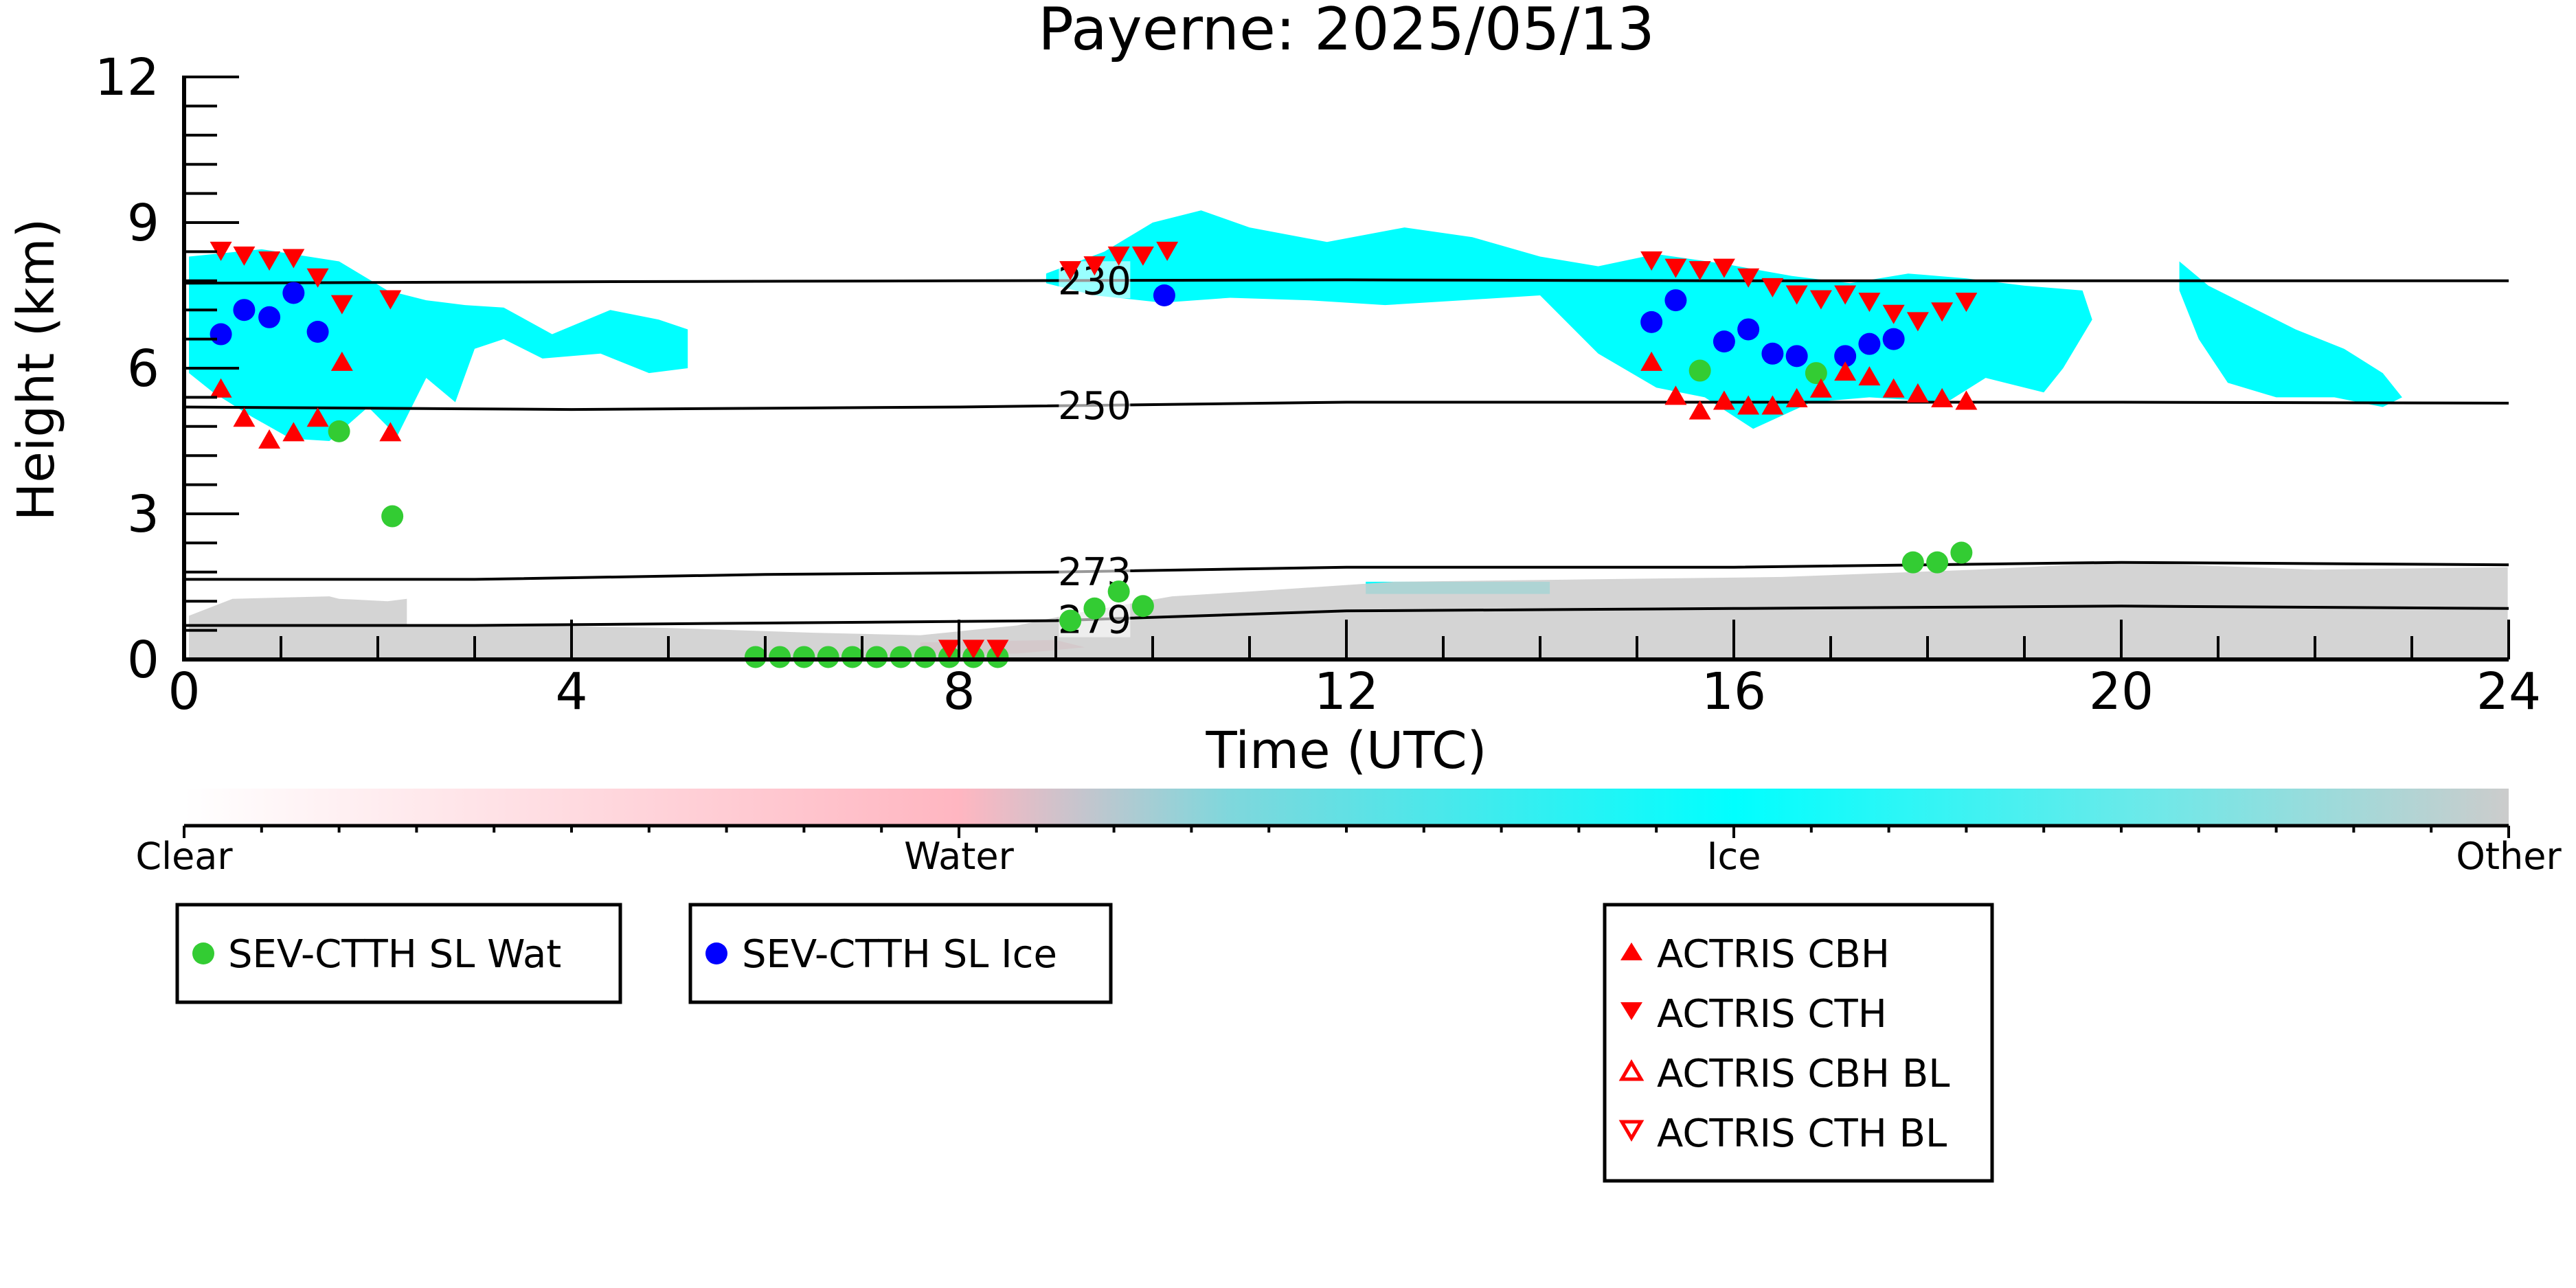 Image resolution: width=2576 pixels, height=1288 pixels. Describe the element at coordinates (1348, 833) in the screenshot. I see `colorbar: Clear Water Ice Other` at that location.